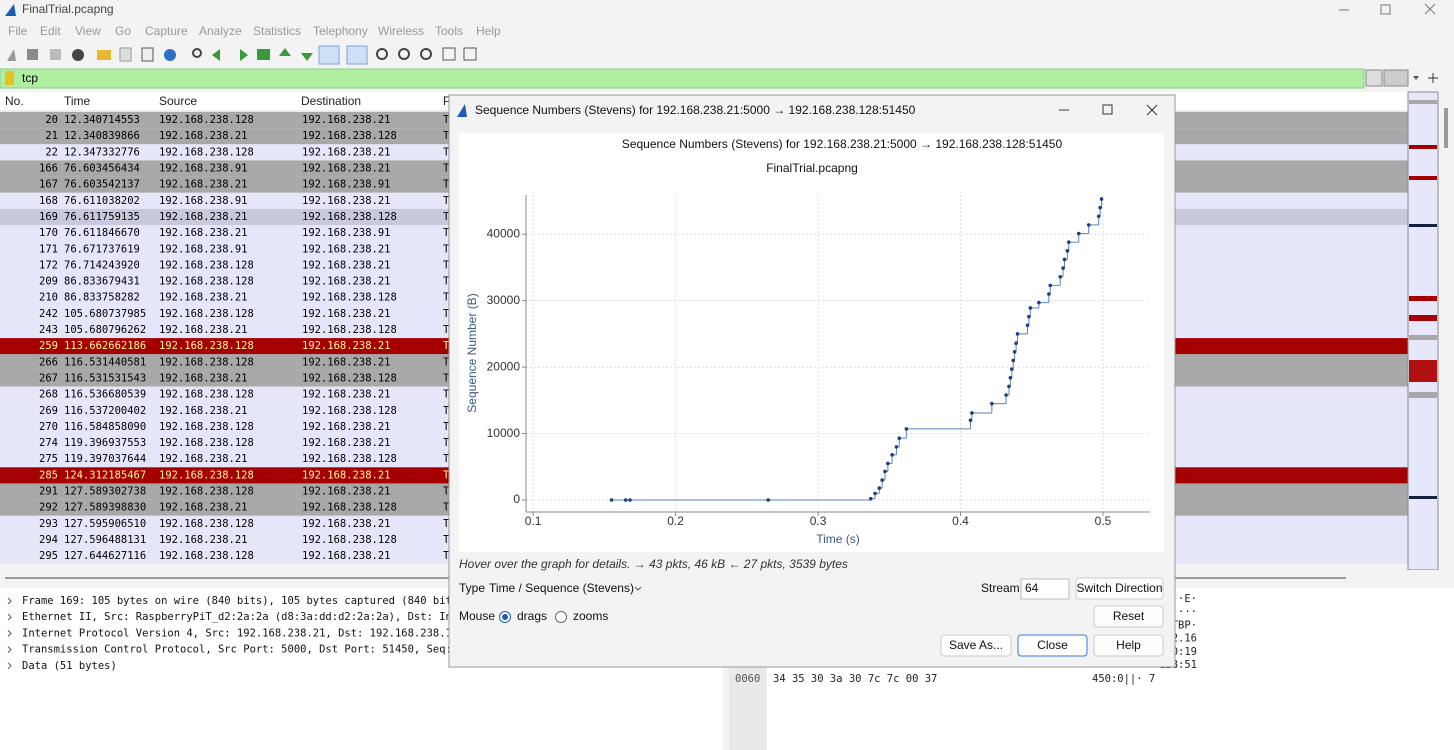 The height and width of the screenshot is (750, 1454). What do you see at coordinates (561, 588) in the screenshot?
I see `type-value: Time / Sequence (Stevens)` at bounding box center [561, 588].